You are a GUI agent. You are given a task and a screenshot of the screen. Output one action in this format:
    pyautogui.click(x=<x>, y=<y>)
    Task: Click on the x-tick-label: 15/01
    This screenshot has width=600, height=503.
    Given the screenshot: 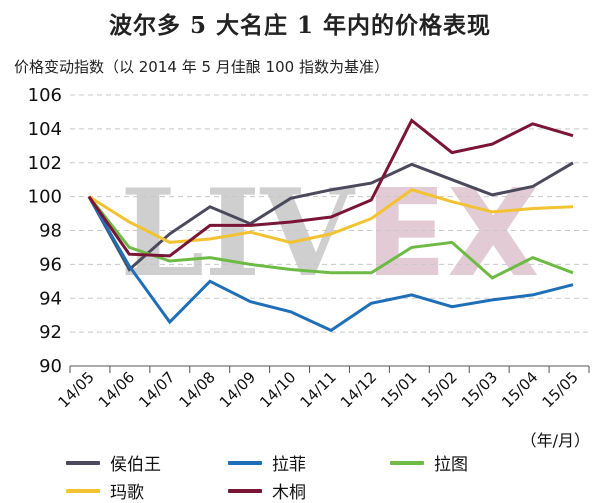 What is the action you would take?
    pyautogui.click(x=398, y=389)
    